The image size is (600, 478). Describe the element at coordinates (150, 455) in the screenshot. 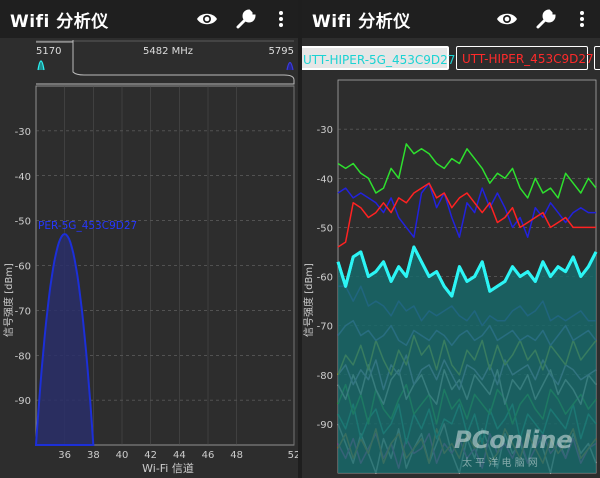

I see `x-tick-label: 42` at that location.